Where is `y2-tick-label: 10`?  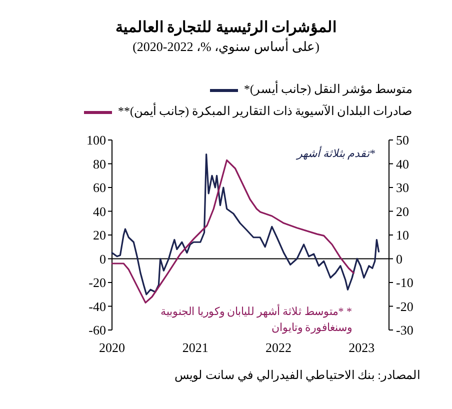 y2-tick-label: 10 is located at coordinates (402, 235).